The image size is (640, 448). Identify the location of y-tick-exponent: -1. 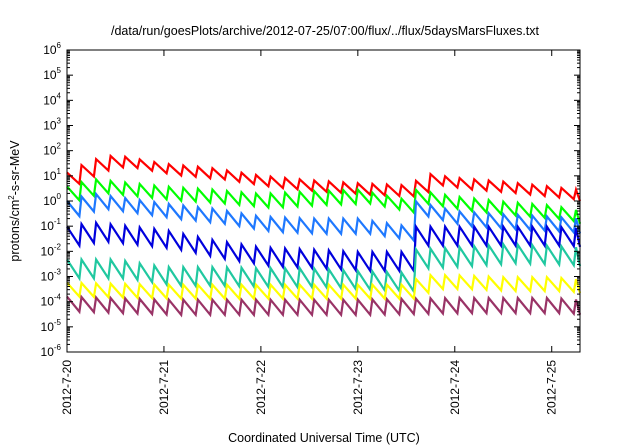
(58, 221).